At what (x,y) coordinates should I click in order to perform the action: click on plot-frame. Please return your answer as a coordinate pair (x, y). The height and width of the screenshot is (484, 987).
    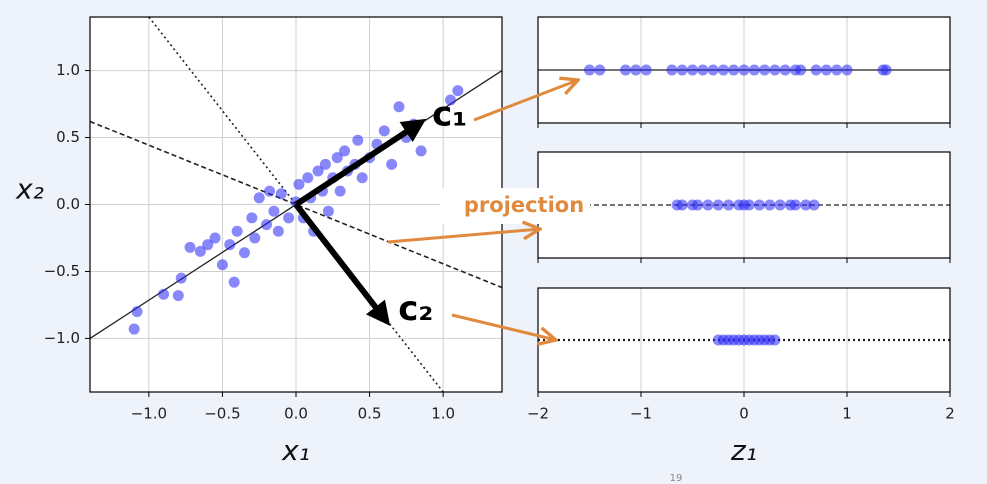
    Looking at the image, I should click on (744, 70).